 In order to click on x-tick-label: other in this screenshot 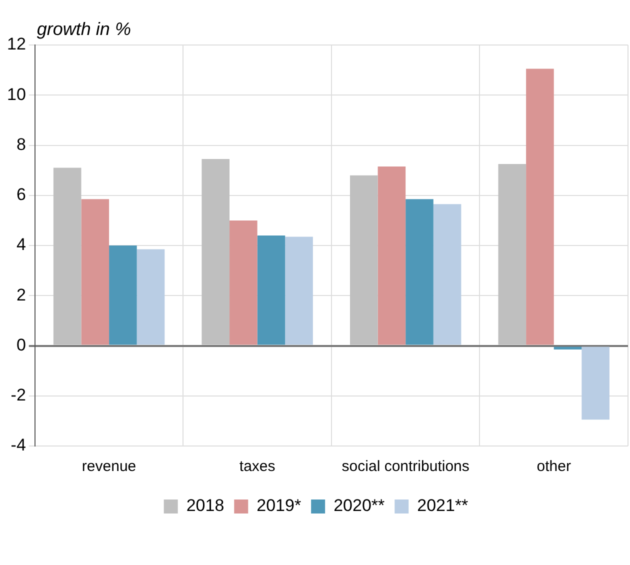, I will do `click(553, 467)`.